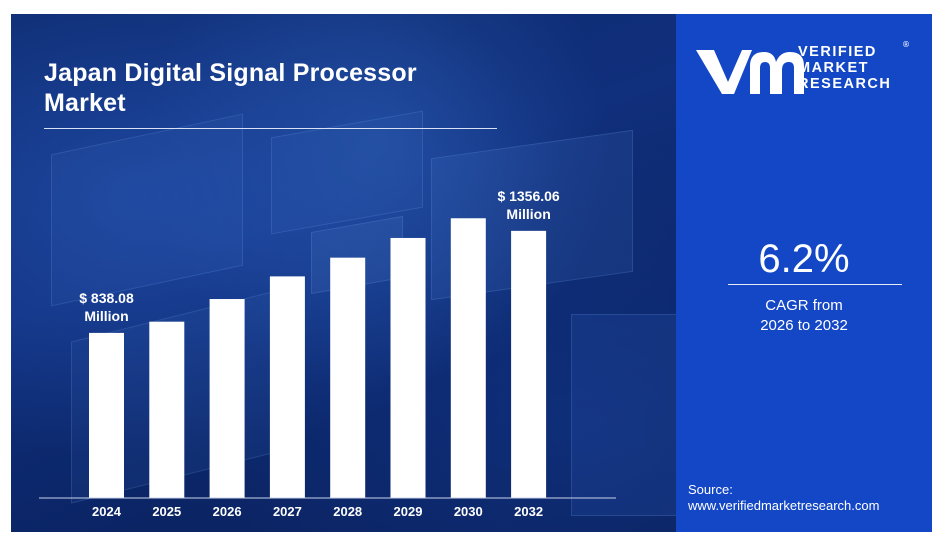 The height and width of the screenshot is (544, 943). What do you see at coordinates (106, 316) in the screenshot?
I see `data-label-2024-unit: Million` at bounding box center [106, 316].